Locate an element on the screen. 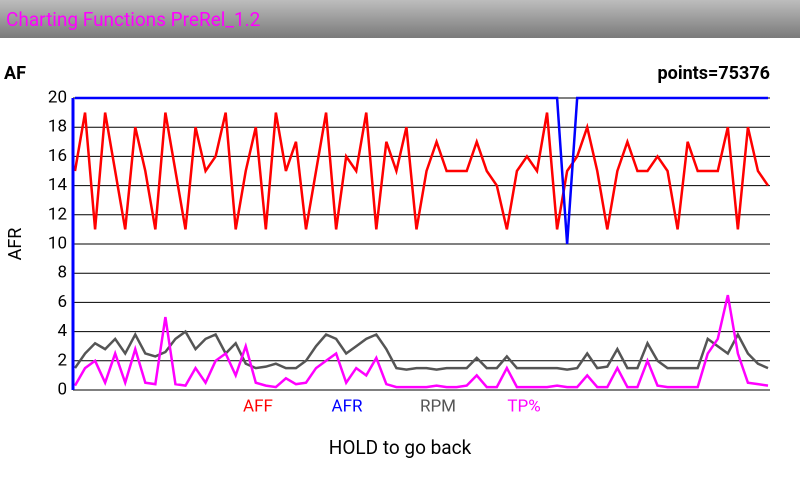 This screenshot has height=480, width=800. title-bar: Charting Functions PreRel_1.2 is located at coordinates (400, 19).